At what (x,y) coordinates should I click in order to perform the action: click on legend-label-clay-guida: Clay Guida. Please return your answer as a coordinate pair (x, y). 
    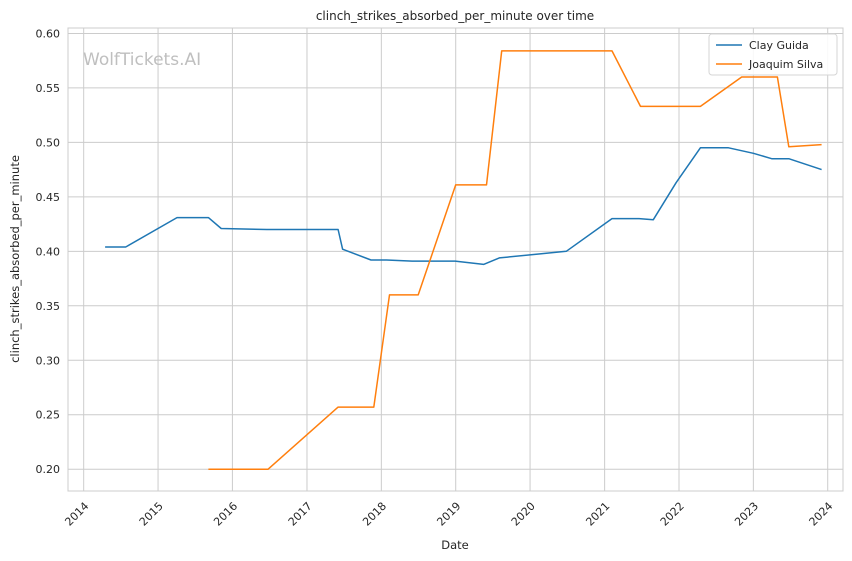
    Looking at the image, I should click on (779, 45).